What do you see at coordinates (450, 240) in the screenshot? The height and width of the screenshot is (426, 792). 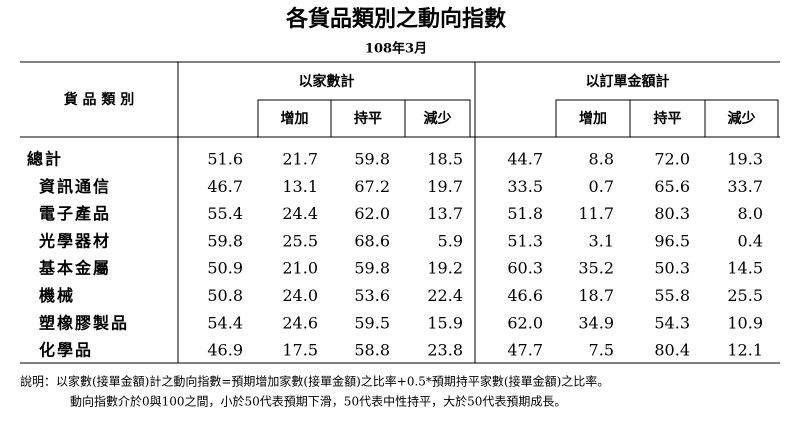 I see `cell: 5.9` at bounding box center [450, 240].